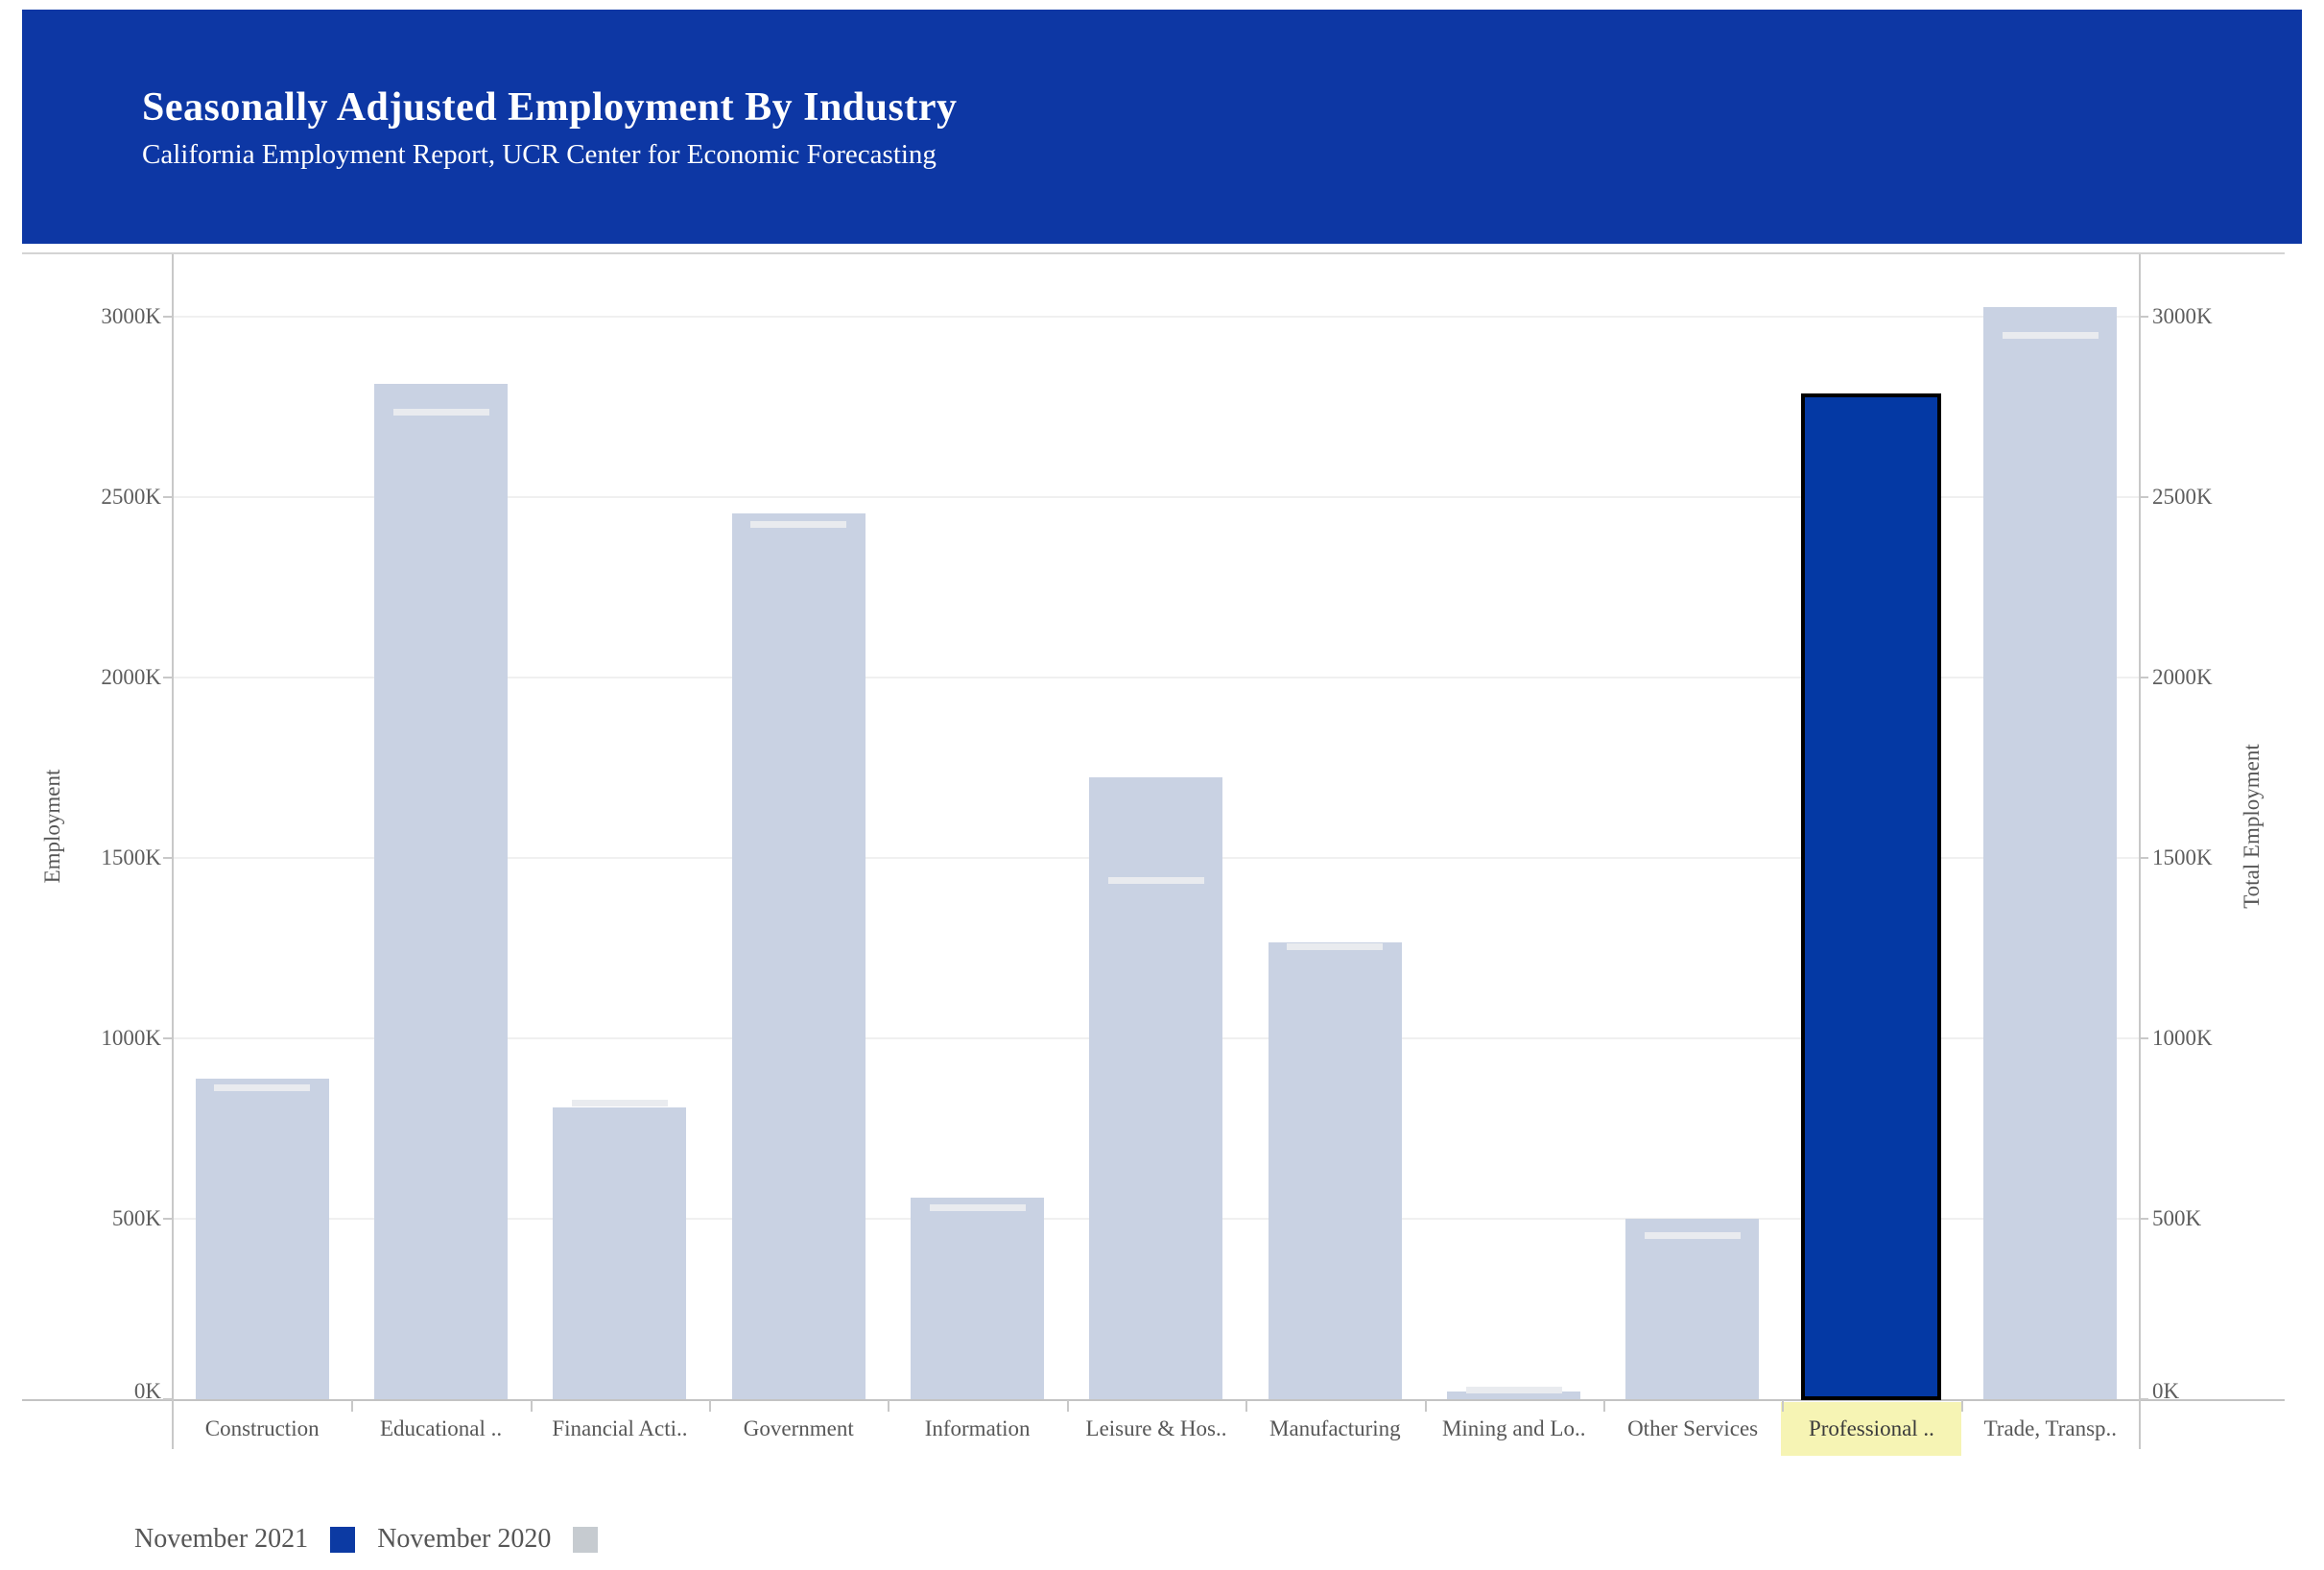  I want to click on x-label-educational: Educational .., so click(441, 1428).